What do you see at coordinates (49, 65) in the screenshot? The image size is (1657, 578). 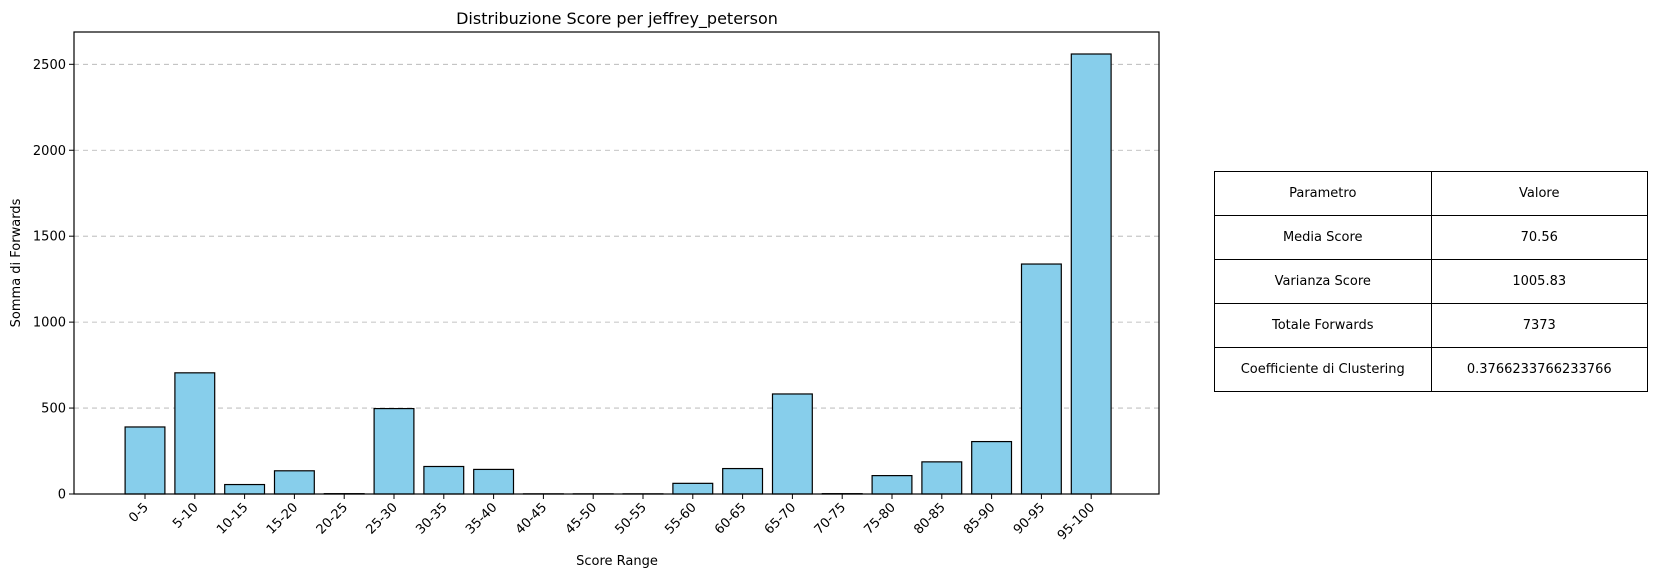 I see `y-tick-label: 2500` at bounding box center [49, 65].